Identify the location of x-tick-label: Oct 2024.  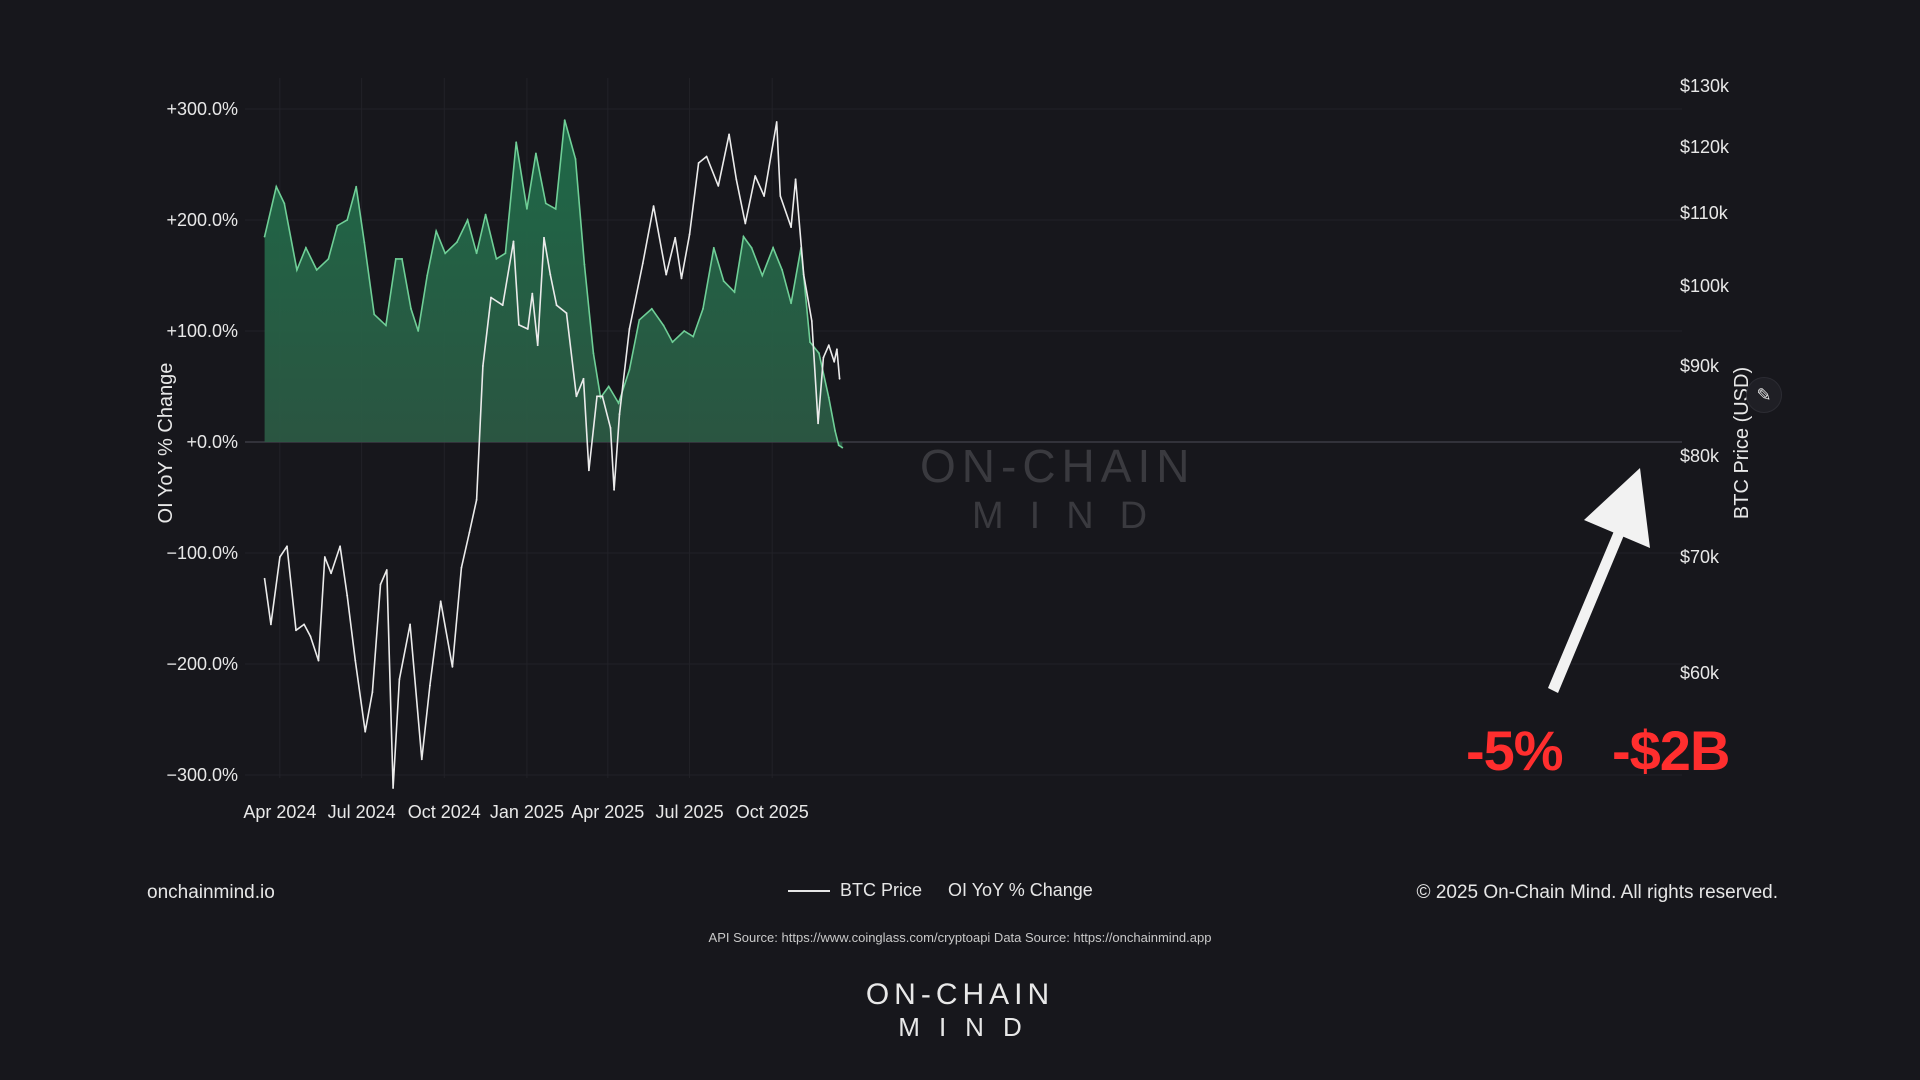
(444, 812).